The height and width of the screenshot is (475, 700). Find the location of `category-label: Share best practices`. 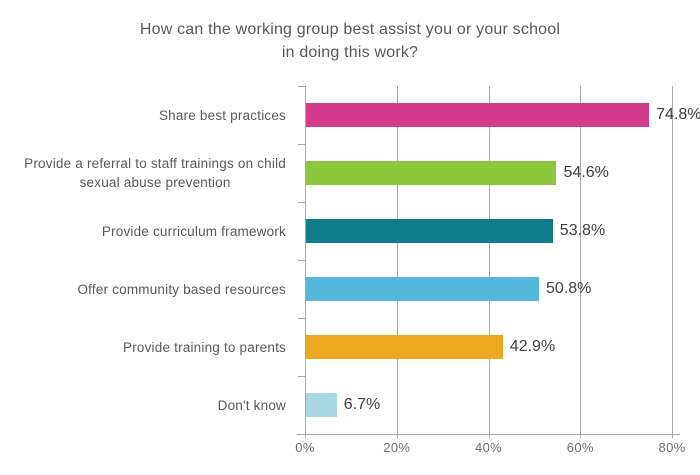

category-label: Share best practices is located at coordinates (143, 115).